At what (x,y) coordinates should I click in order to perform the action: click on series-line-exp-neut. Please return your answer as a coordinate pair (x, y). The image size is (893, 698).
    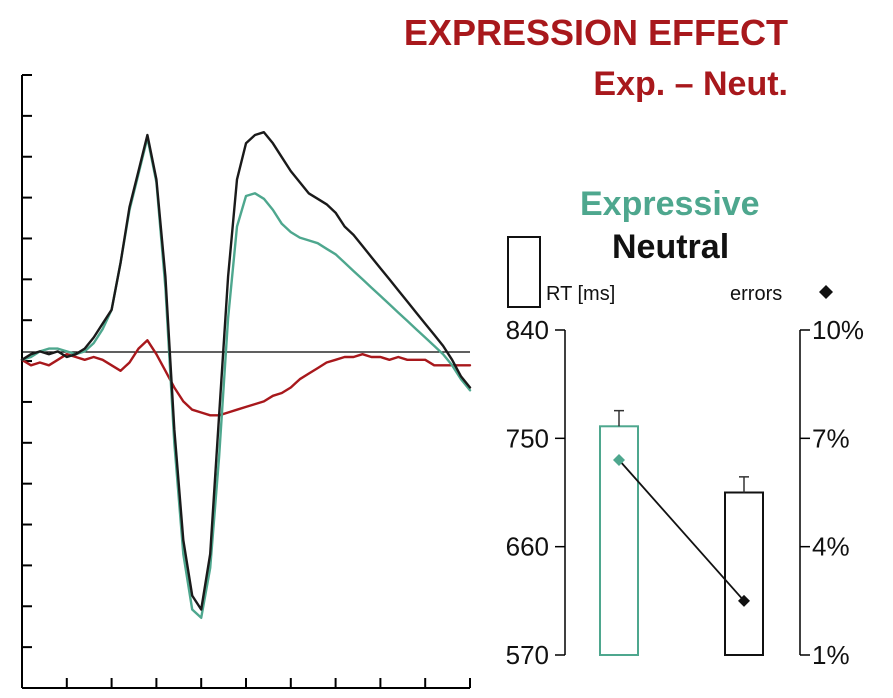
    Looking at the image, I should click on (246, 378).